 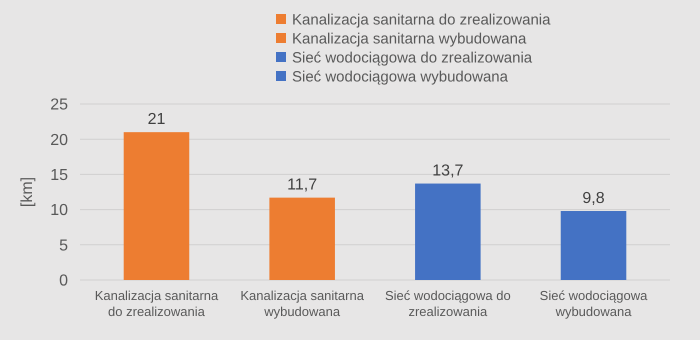 I want to click on y-tick-label: 10, so click(x=59, y=211).